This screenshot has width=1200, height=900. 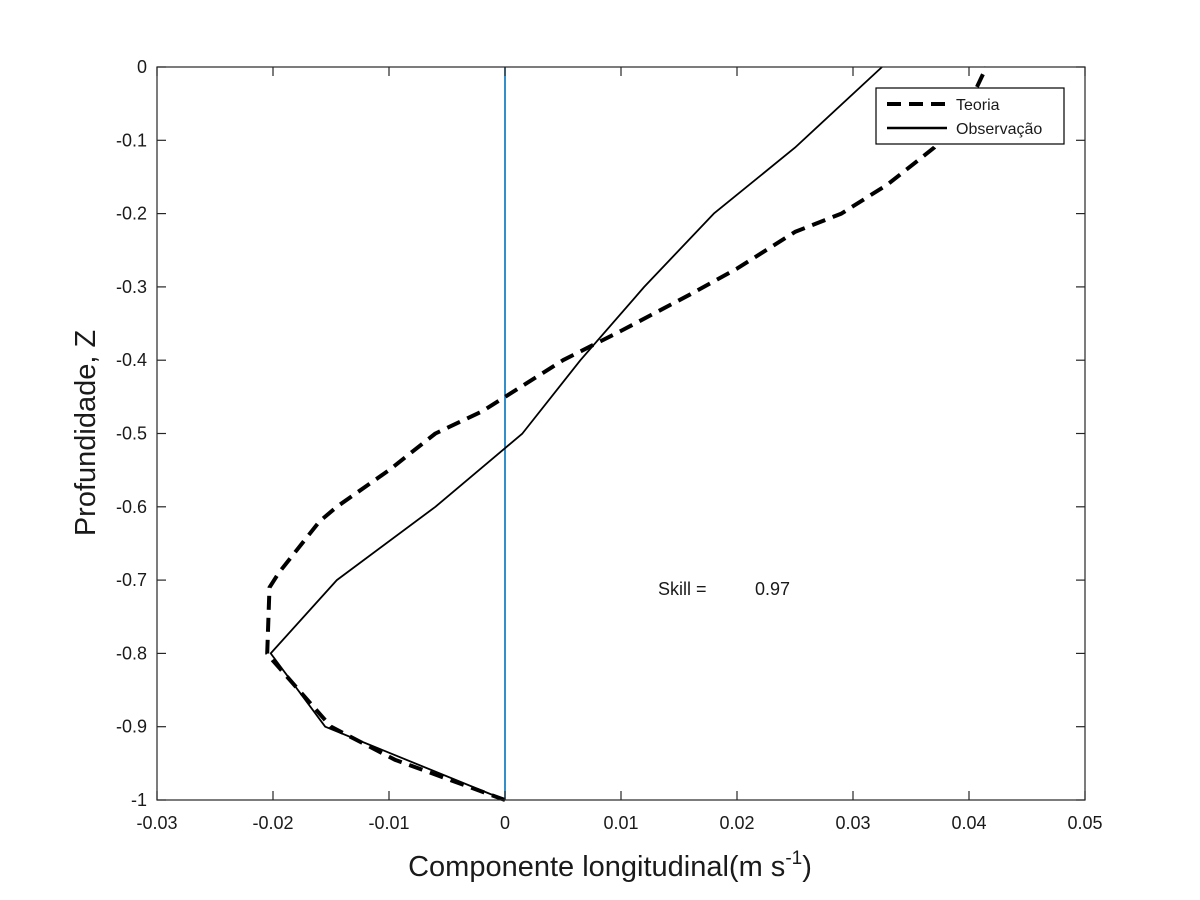 I want to click on x-axis-label-superscript: -1, so click(x=793, y=858).